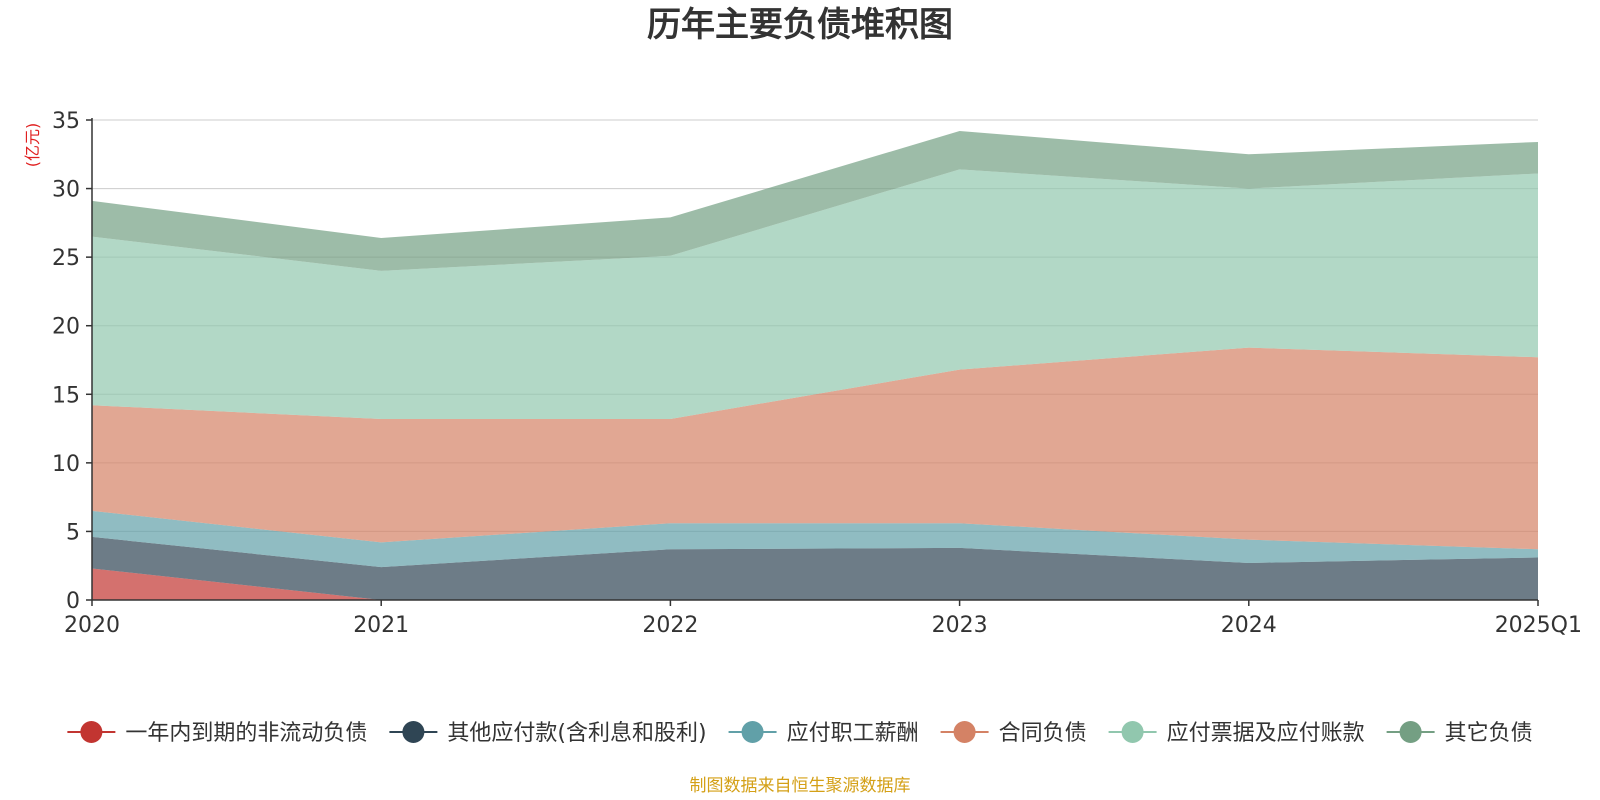 The width and height of the screenshot is (1600, 800). What do you see at coordinates (92, 625) in the screenshot?
I see `x-tick-label-0: 2020` at bounding box center [92, 625].